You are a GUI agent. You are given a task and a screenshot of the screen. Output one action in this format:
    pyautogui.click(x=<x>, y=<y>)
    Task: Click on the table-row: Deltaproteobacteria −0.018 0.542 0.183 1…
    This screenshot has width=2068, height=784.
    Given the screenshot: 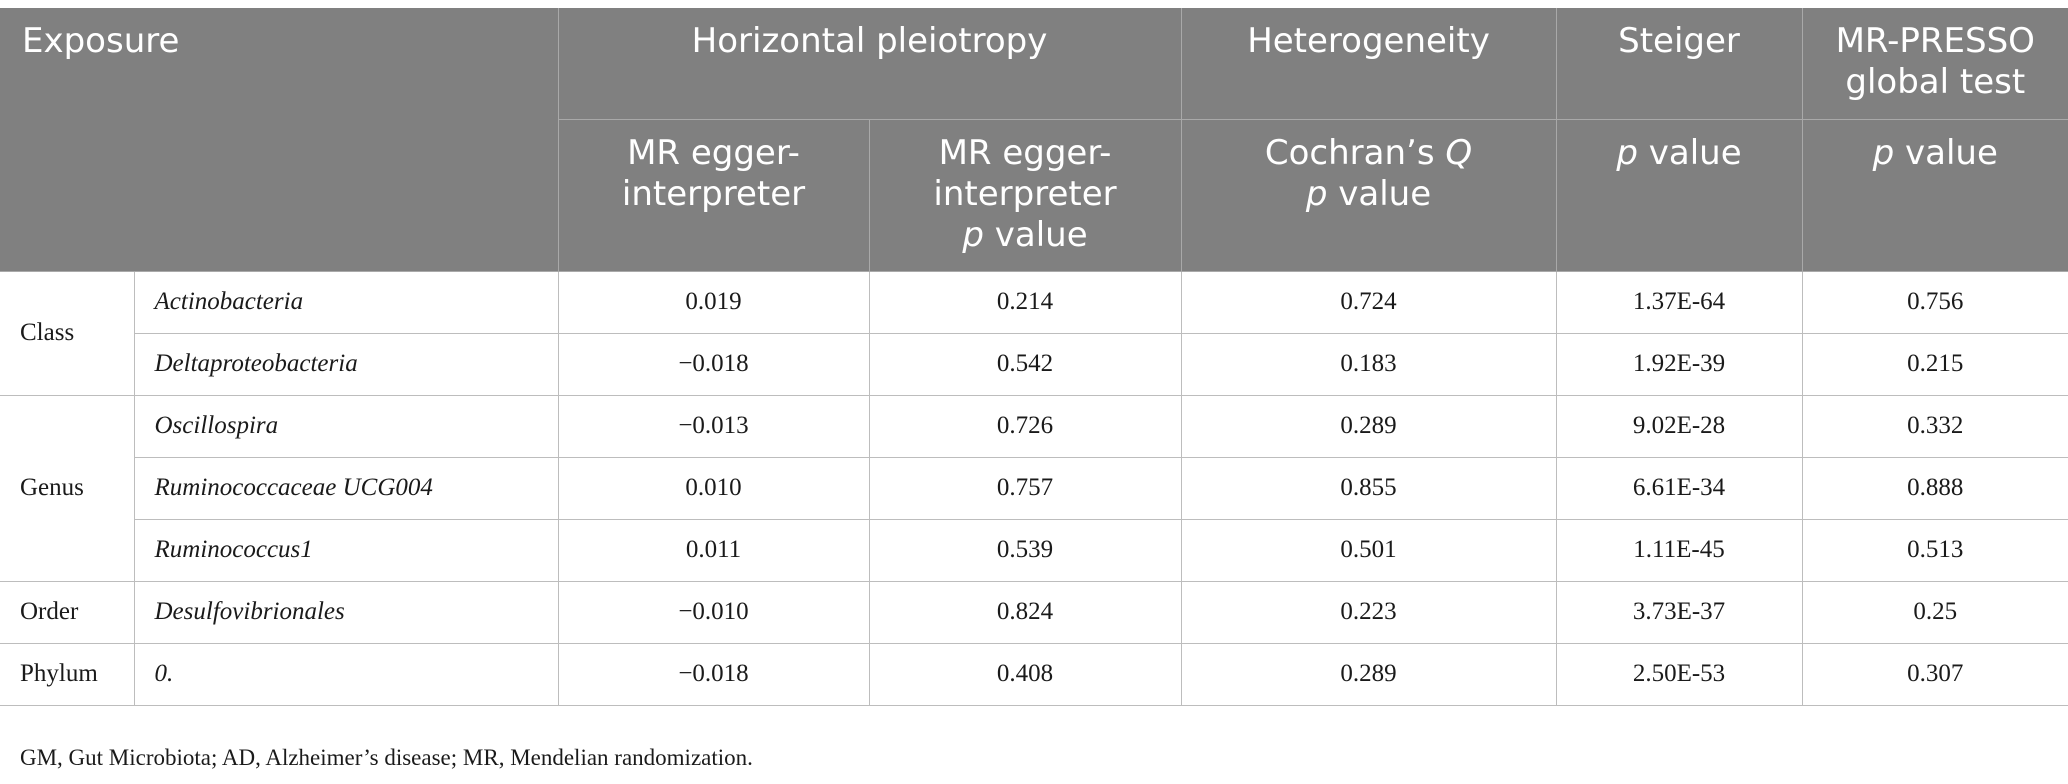 What is the action you would take?
    pyautogui.click(x=1034, y=364)
    